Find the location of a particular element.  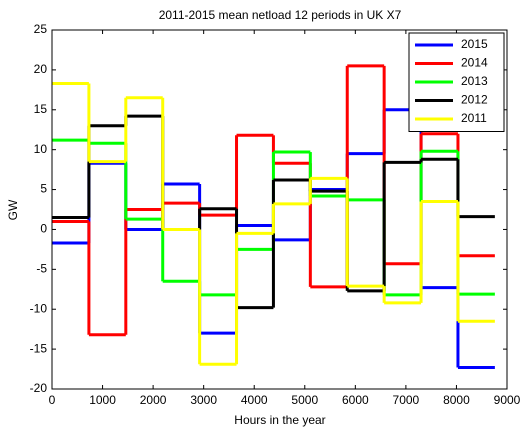

y-tick-label: -10 is located at coordinates (39, 308).